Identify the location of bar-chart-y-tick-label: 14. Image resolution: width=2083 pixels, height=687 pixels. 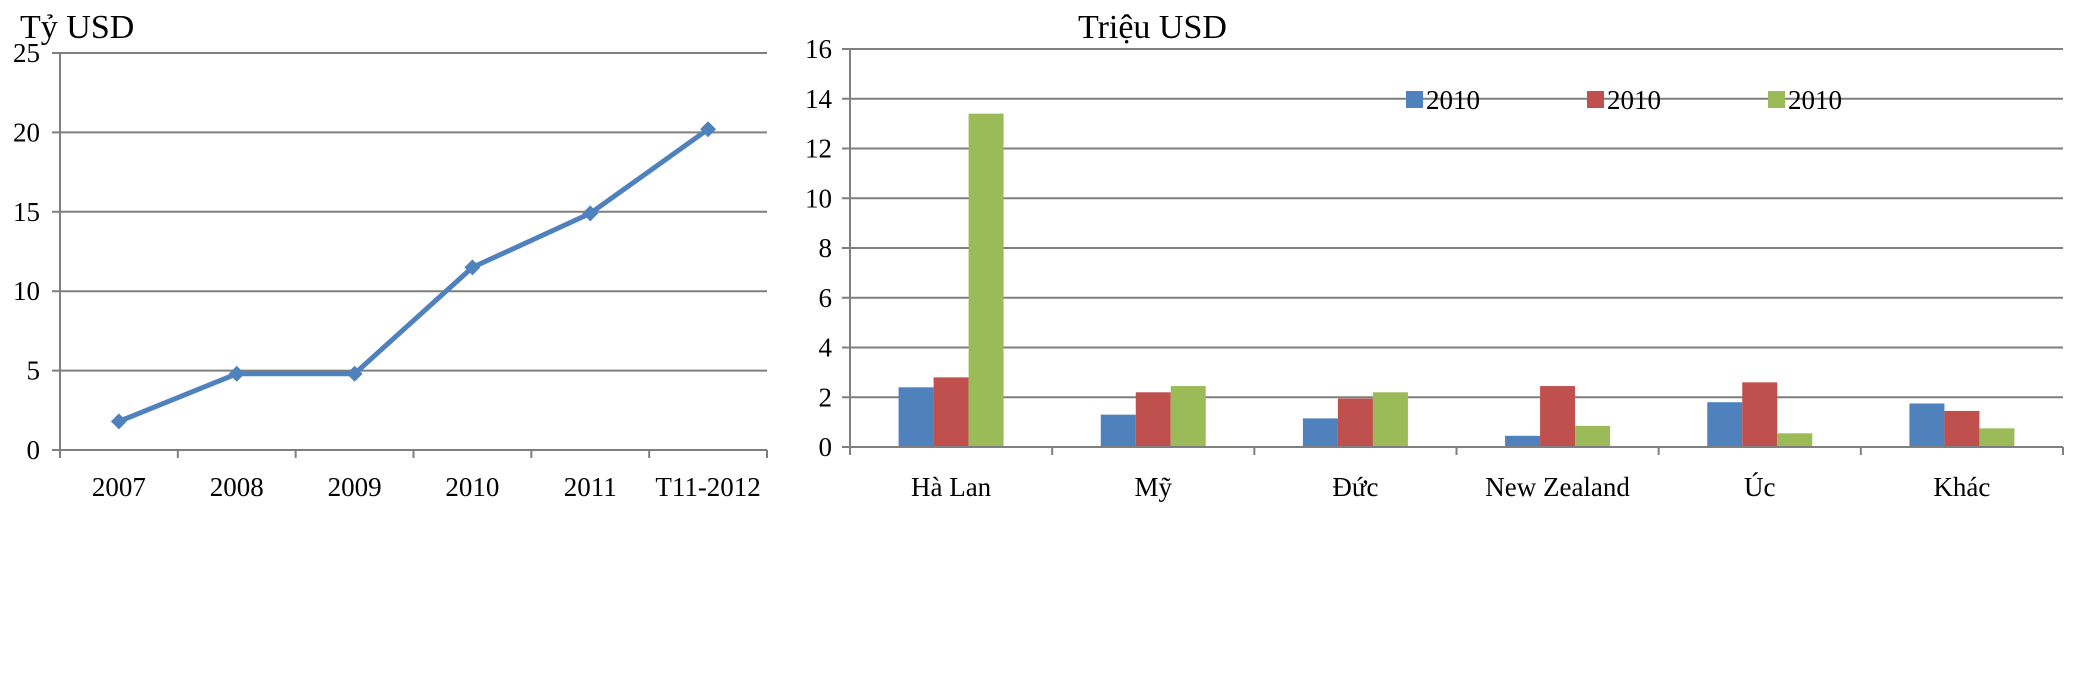
(819, 99).